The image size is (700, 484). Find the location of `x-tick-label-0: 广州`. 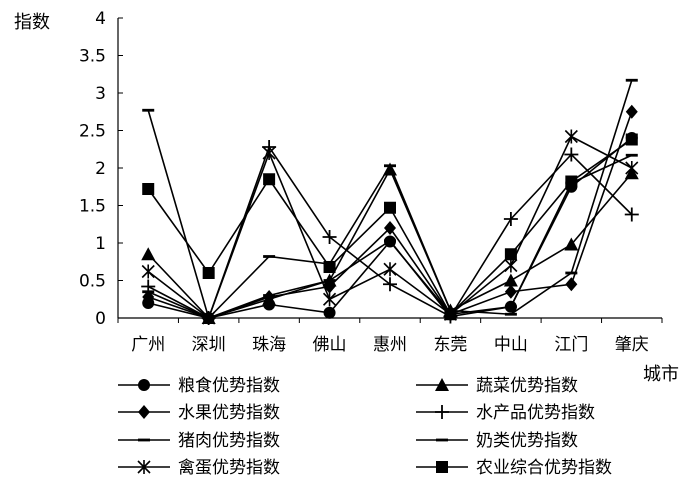

x-tick-label-0: 广州 is located at coordinates (148, 345).